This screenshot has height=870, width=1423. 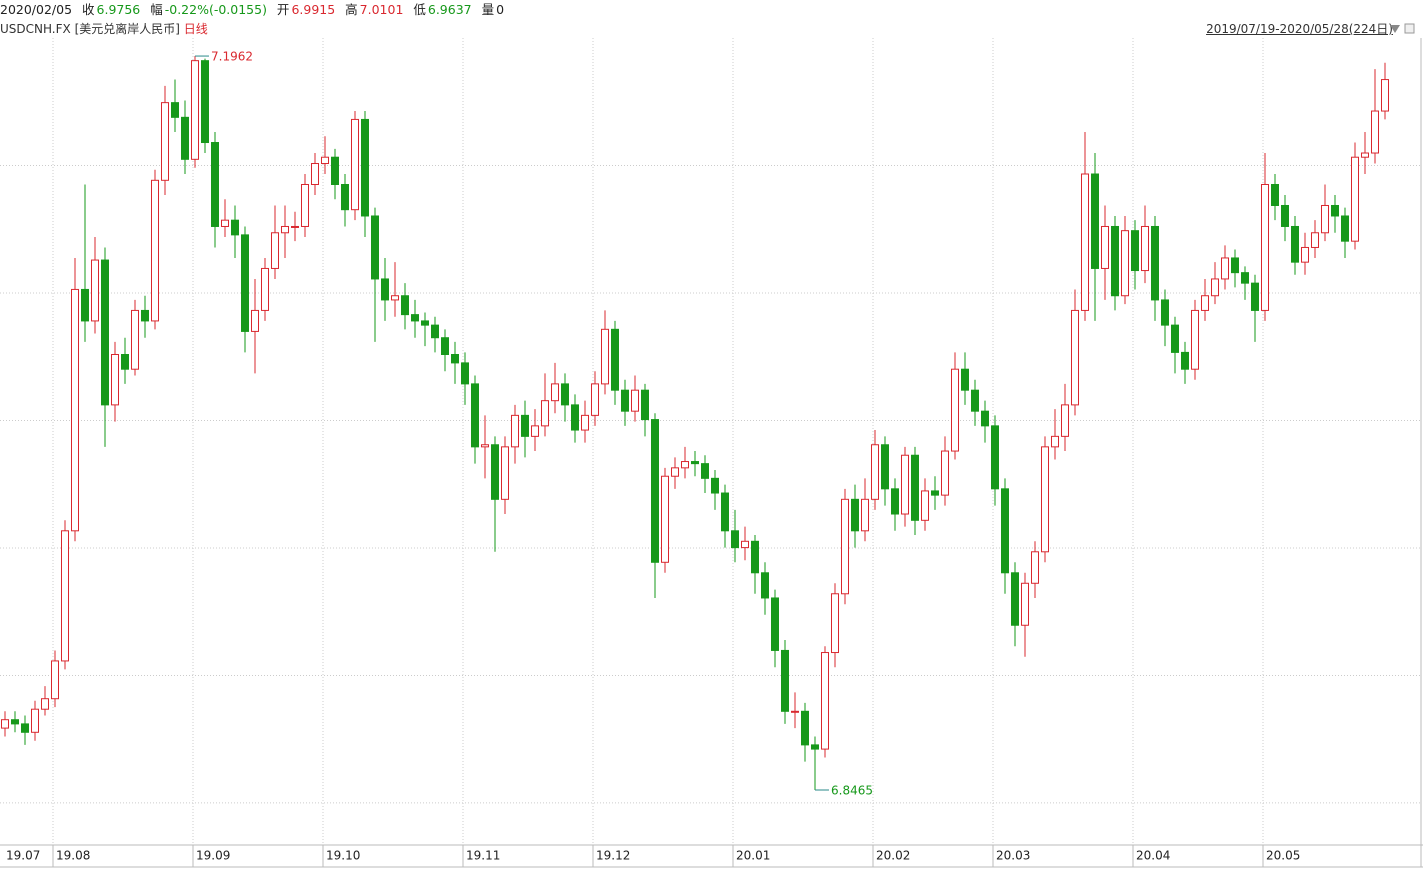 I want to click on x-tick-label: 20.05, so click(x=1283, y=856).